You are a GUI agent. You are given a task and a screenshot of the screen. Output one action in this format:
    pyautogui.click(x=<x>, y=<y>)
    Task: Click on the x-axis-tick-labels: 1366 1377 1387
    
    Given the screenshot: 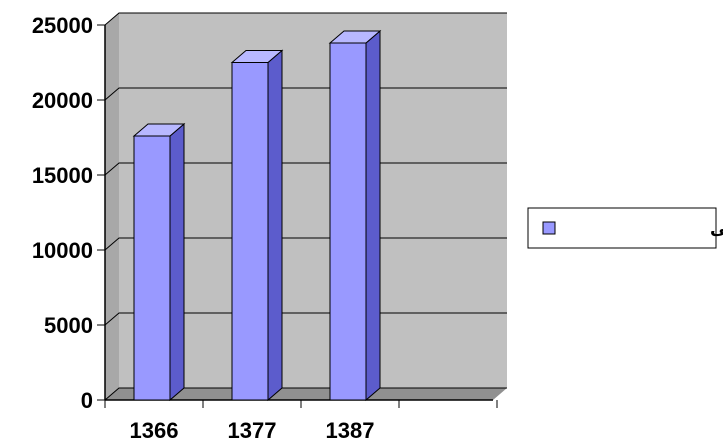 What is the action you would take?
    pyautogui.click(x=252, y=430)
    